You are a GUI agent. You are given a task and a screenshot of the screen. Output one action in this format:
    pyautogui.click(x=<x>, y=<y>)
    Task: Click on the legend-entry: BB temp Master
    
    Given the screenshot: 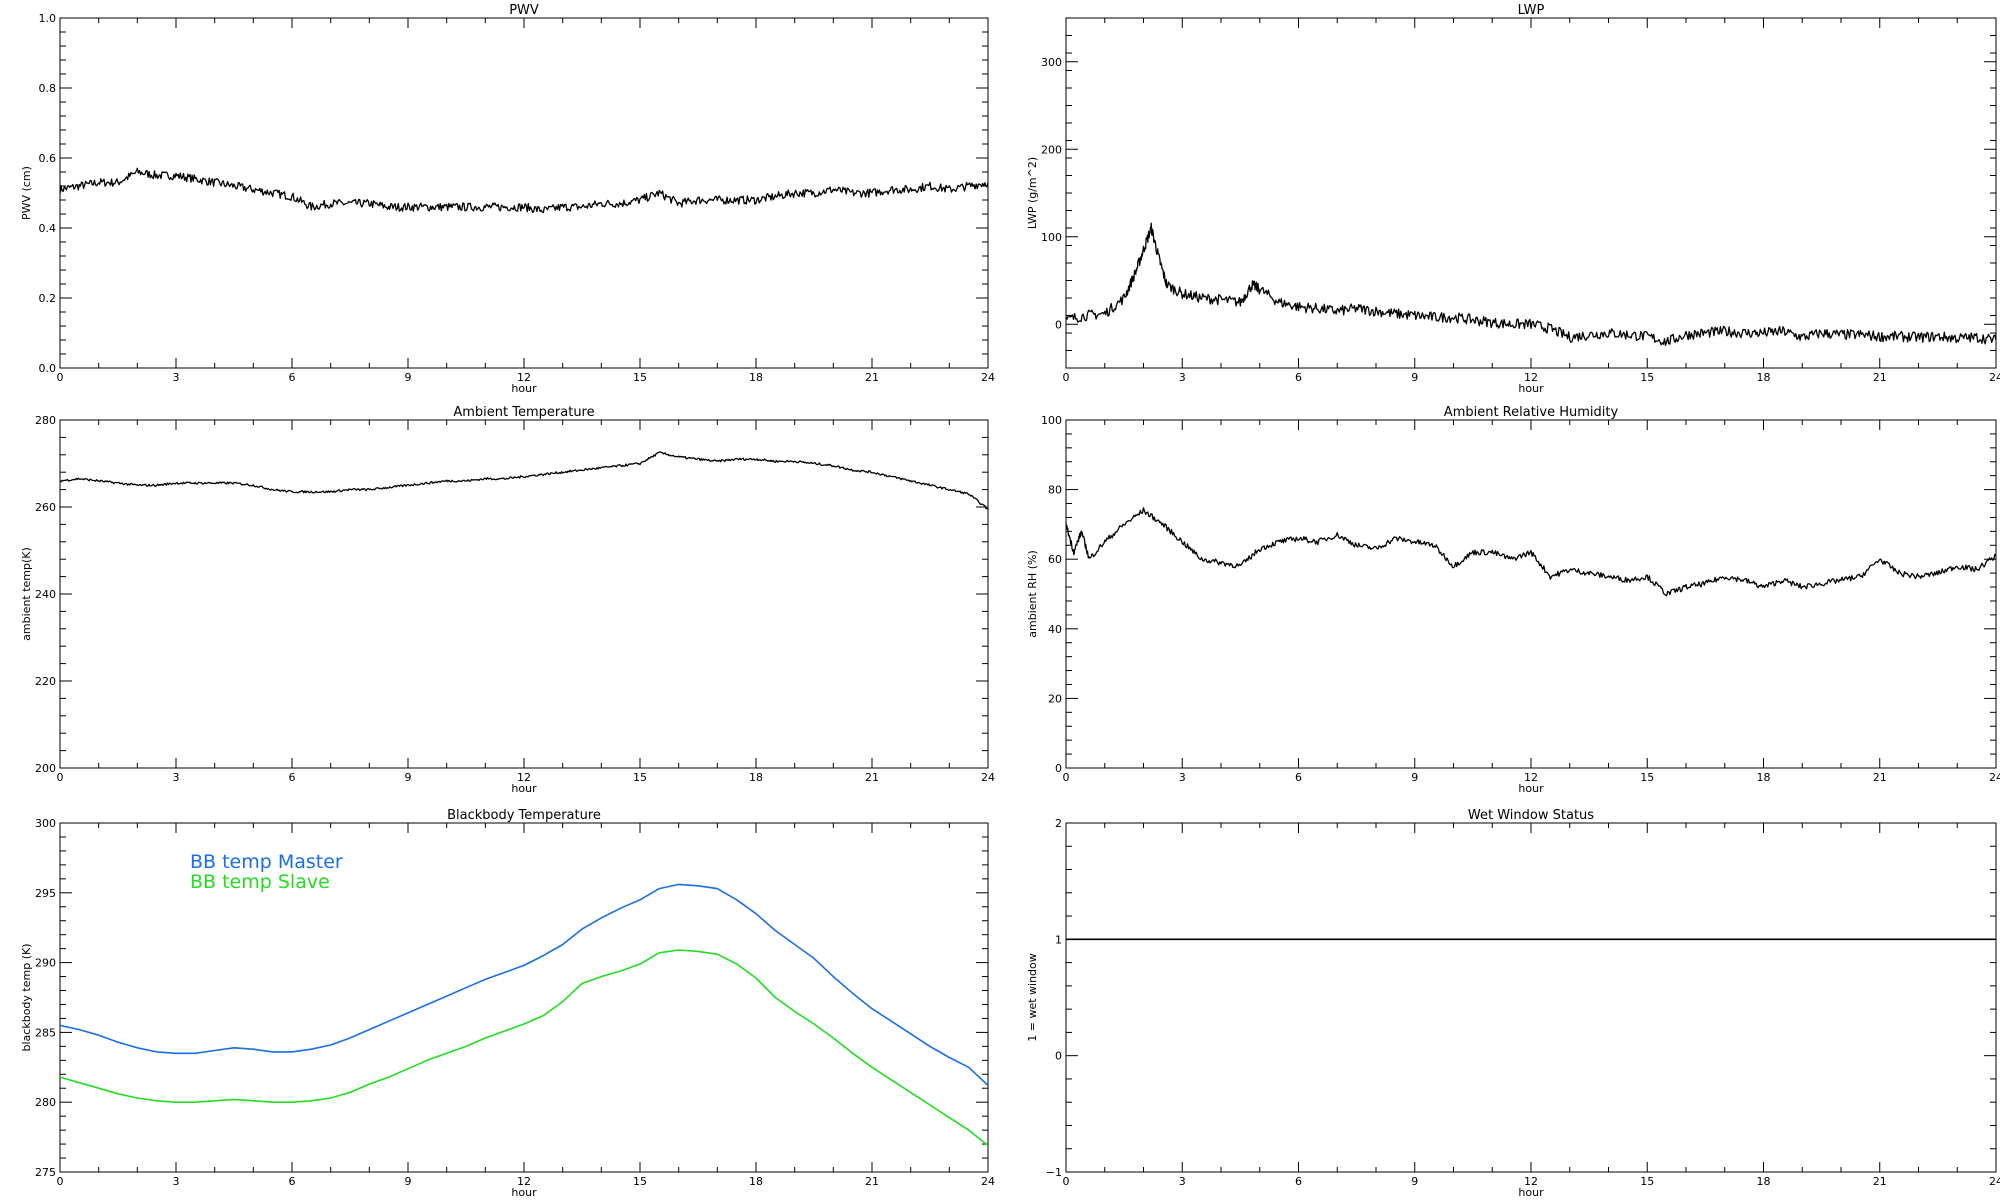 What is the action you would take?
    pyautogui.click(x=266, y=862)
    